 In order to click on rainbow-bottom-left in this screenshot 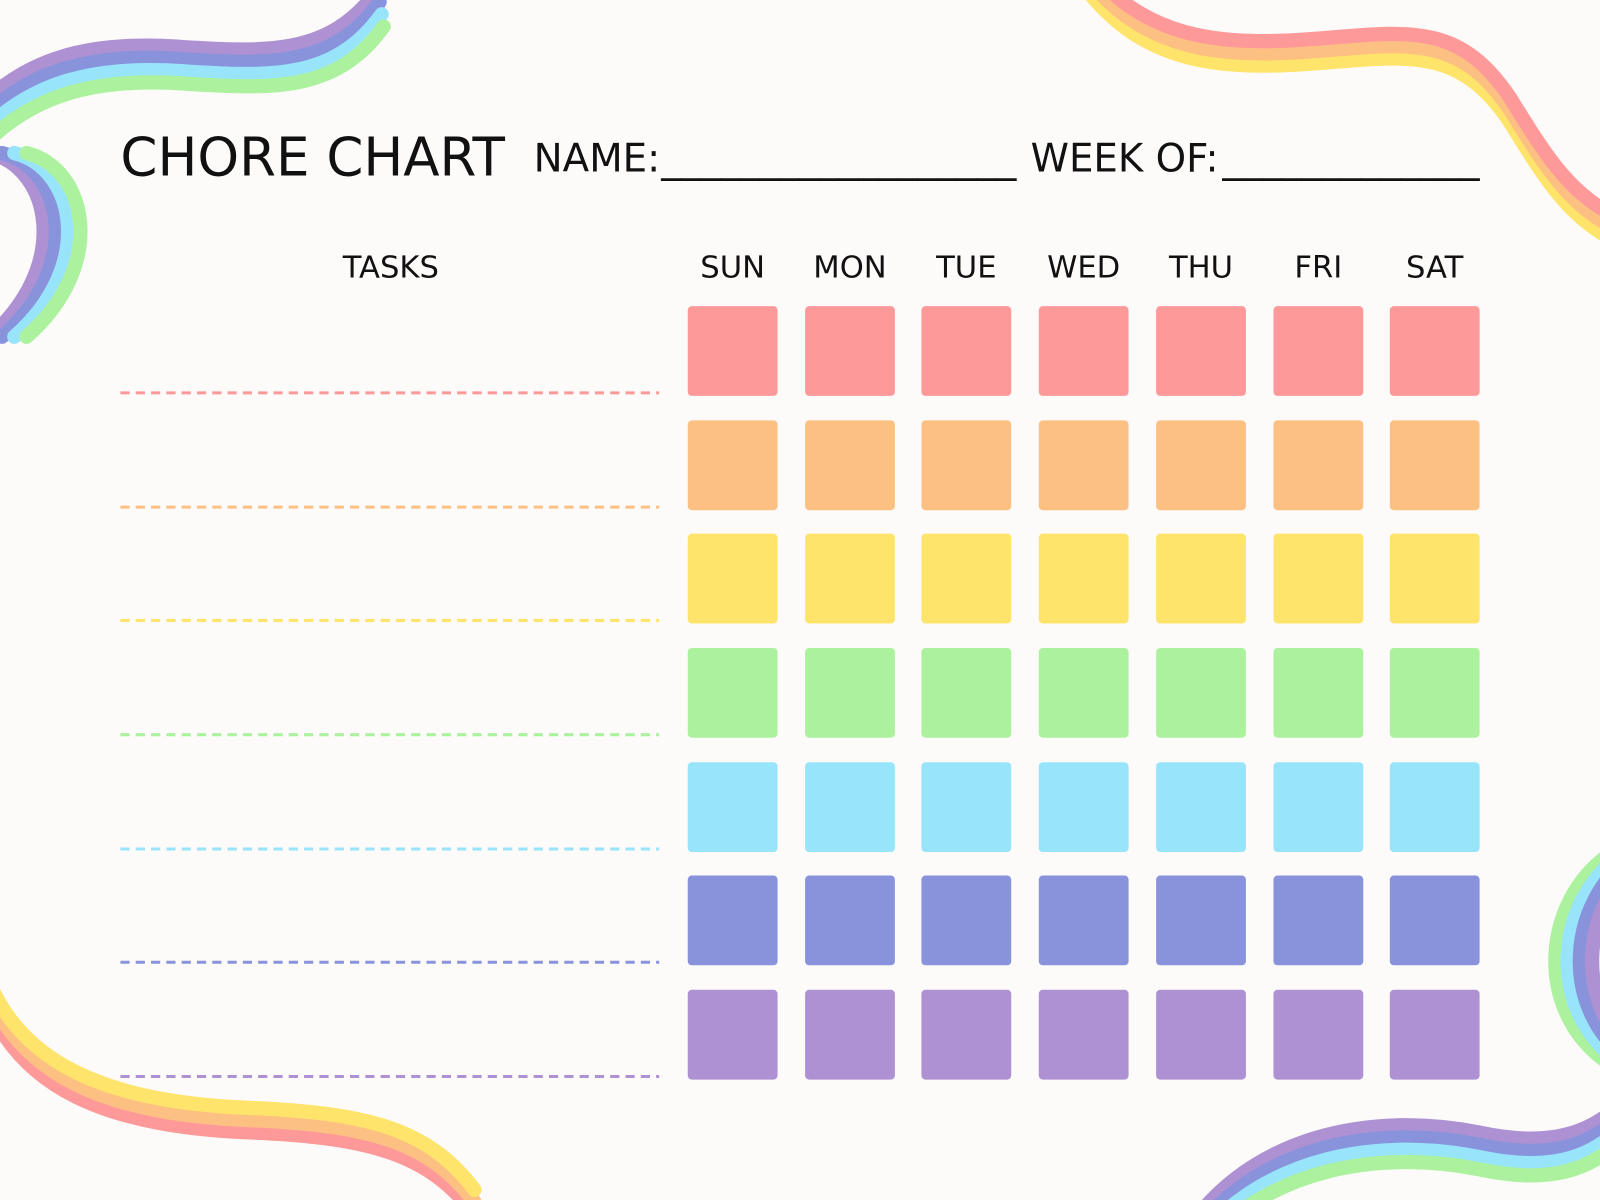, I will do `click(241, 1094)`.